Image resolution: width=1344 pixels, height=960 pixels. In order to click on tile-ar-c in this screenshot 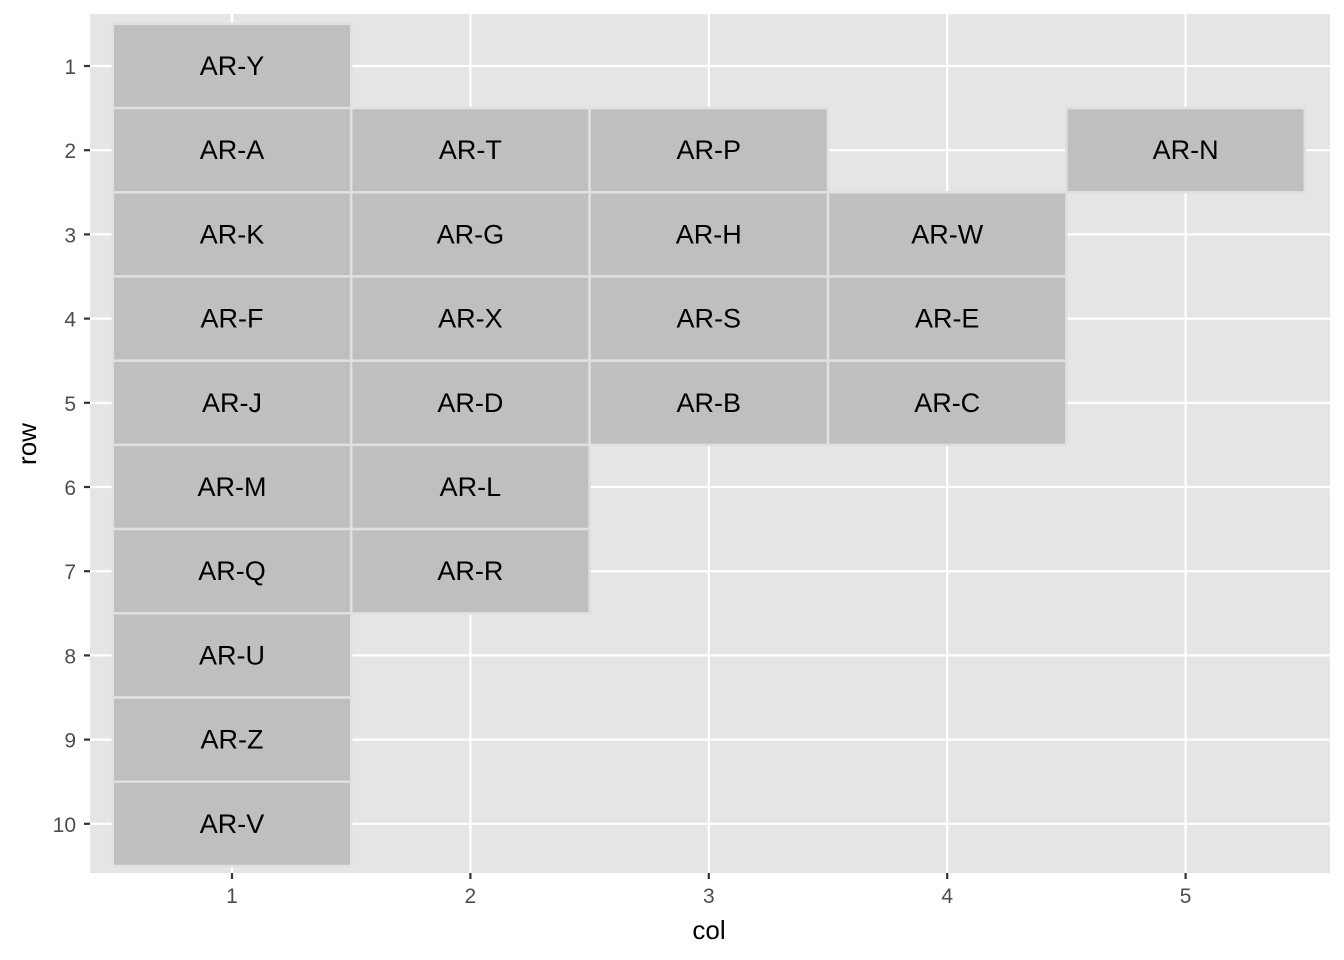, I will do `click(947, 403)`.